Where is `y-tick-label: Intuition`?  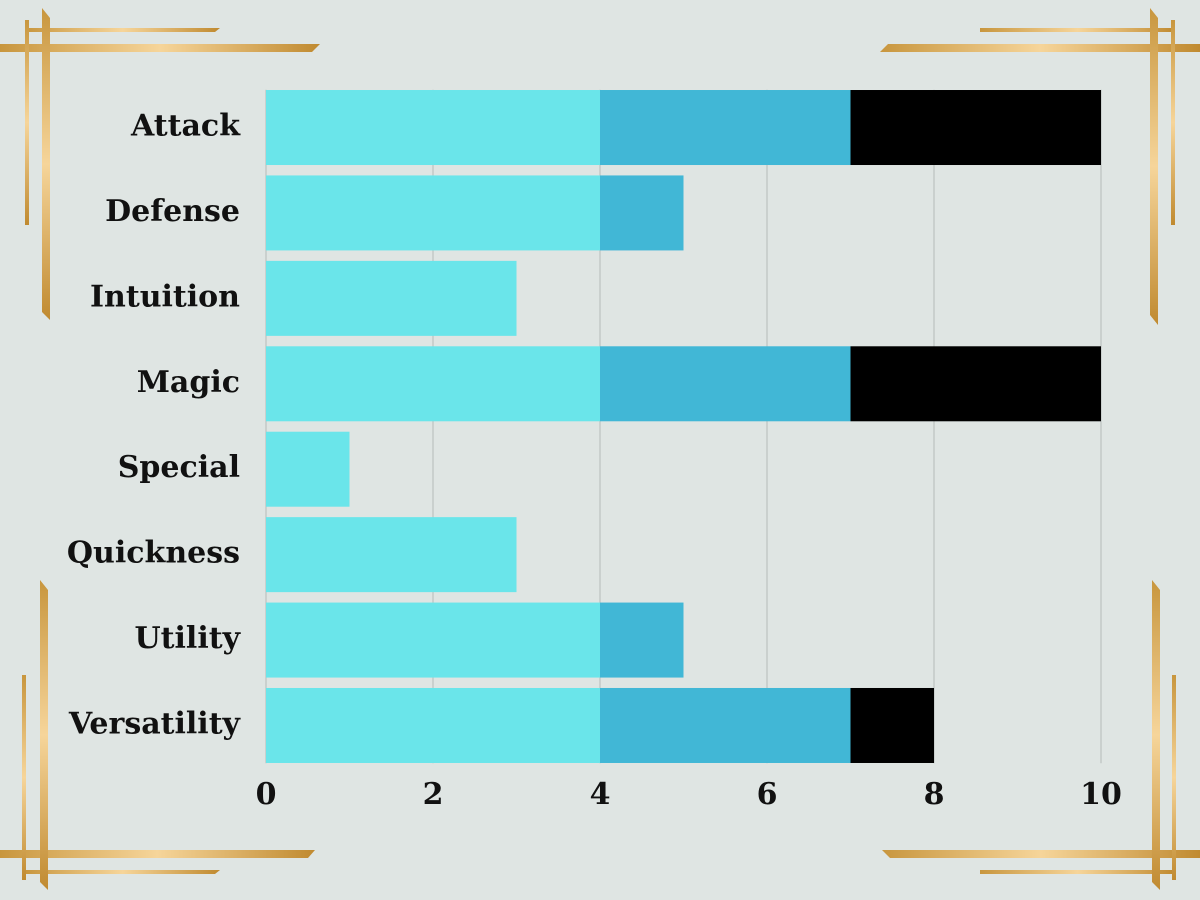
y-tick-label: Intuition is located at coordinates (165, 296).